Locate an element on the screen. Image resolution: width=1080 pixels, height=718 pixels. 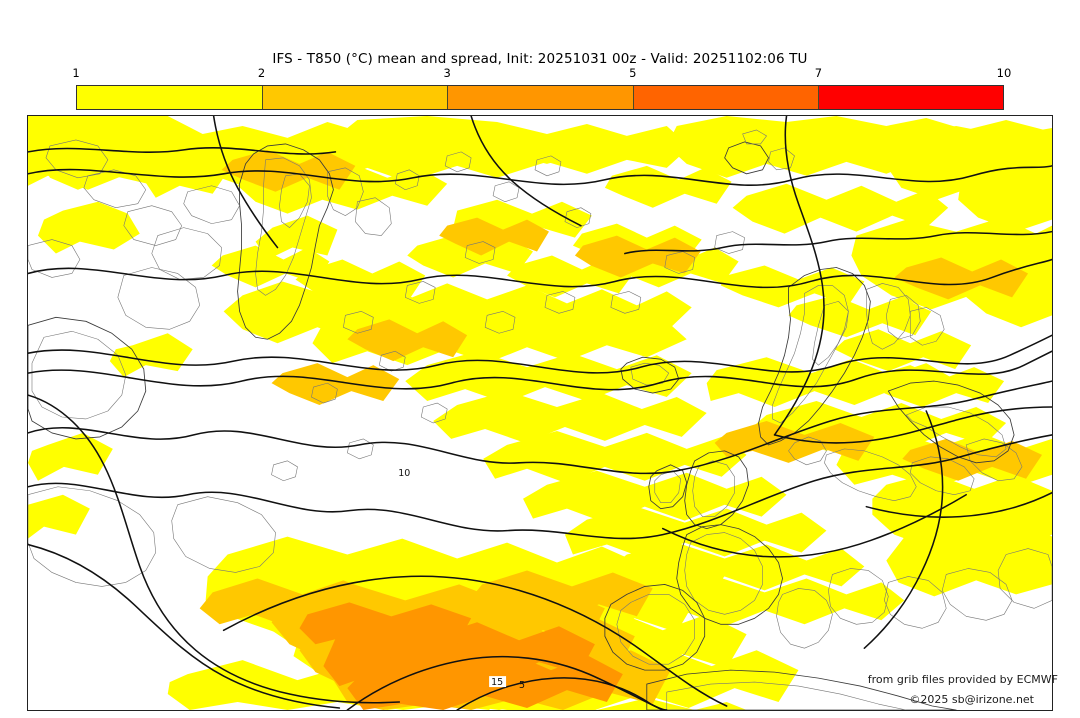
contour-label: 5 is located at coordinates (522, 685).